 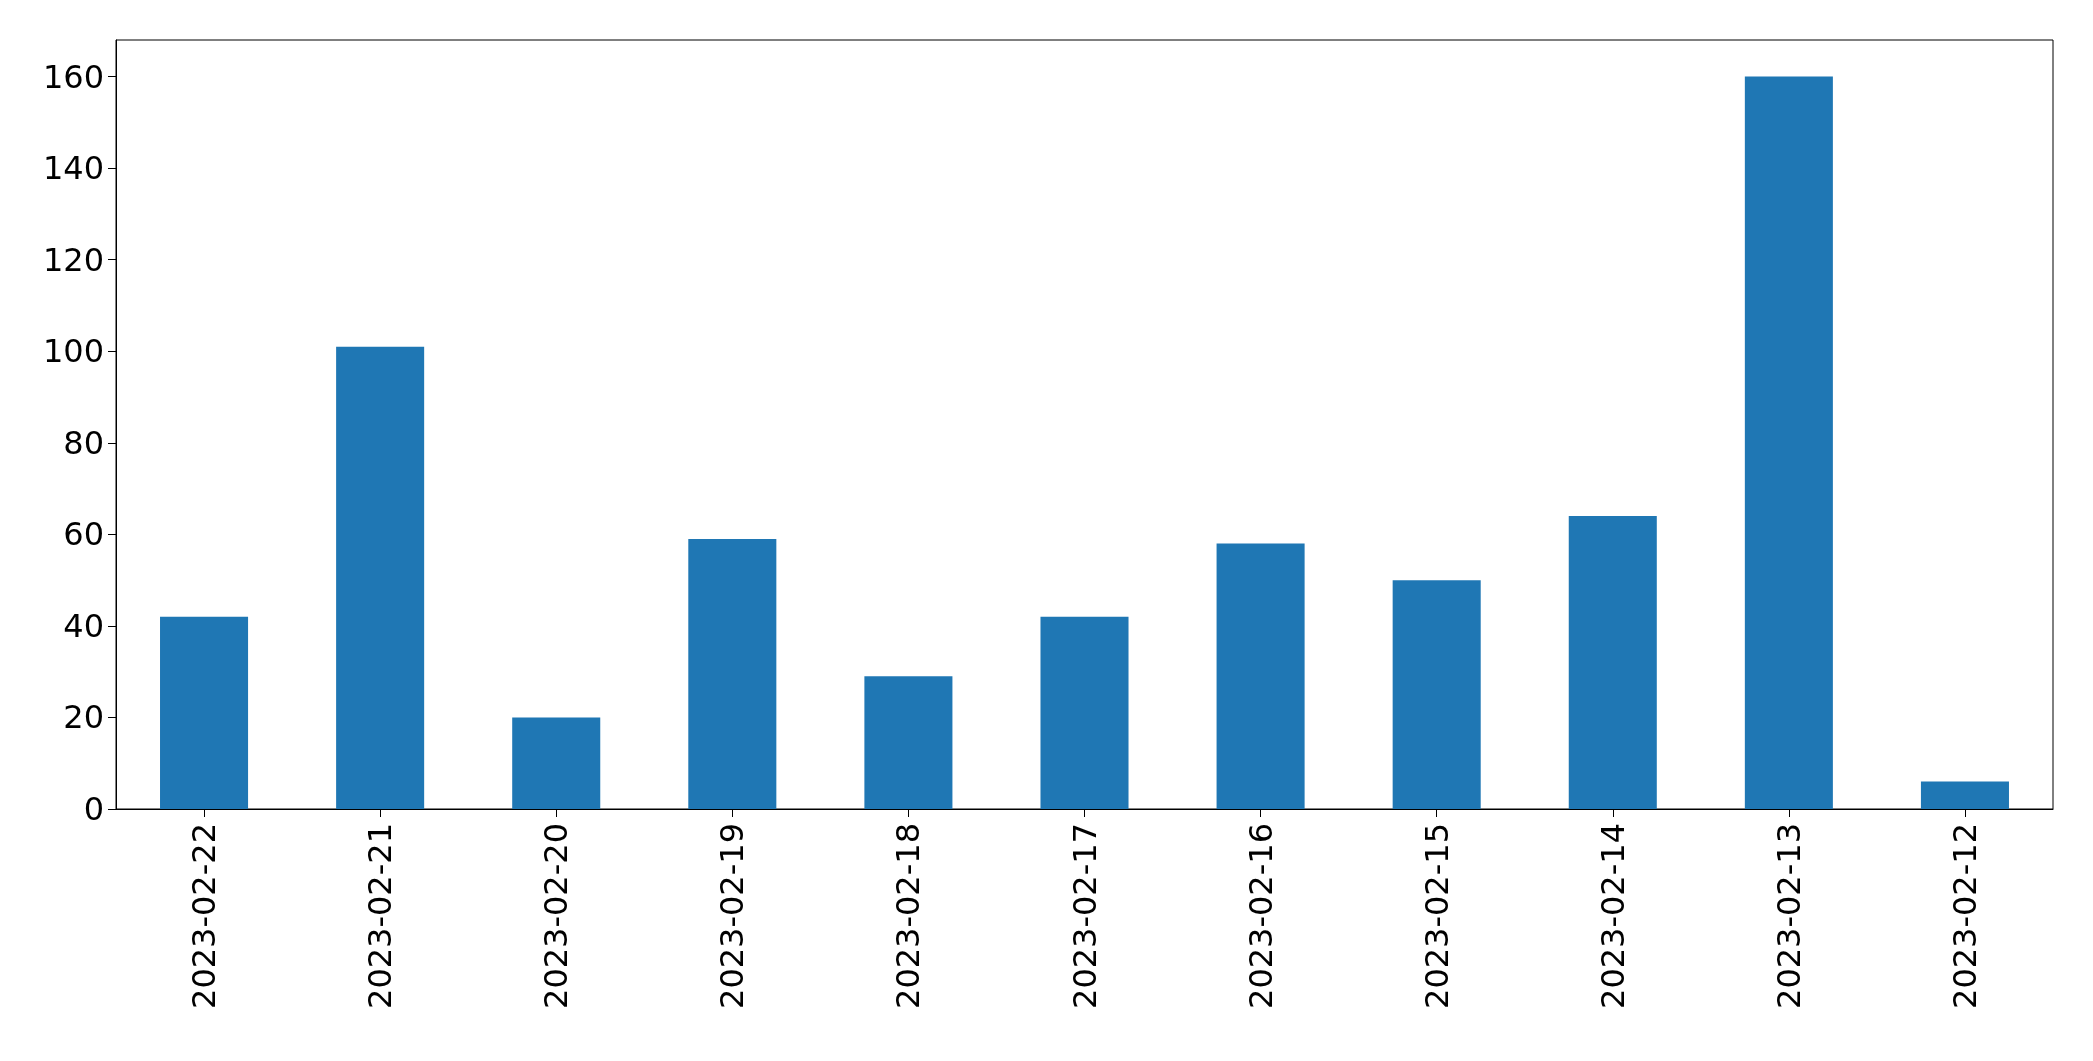 What do you see at coordinates (908, 916) in the screenshot?
I see `x-tick-label: 2023-02-18` at bounding box center [908, 916].